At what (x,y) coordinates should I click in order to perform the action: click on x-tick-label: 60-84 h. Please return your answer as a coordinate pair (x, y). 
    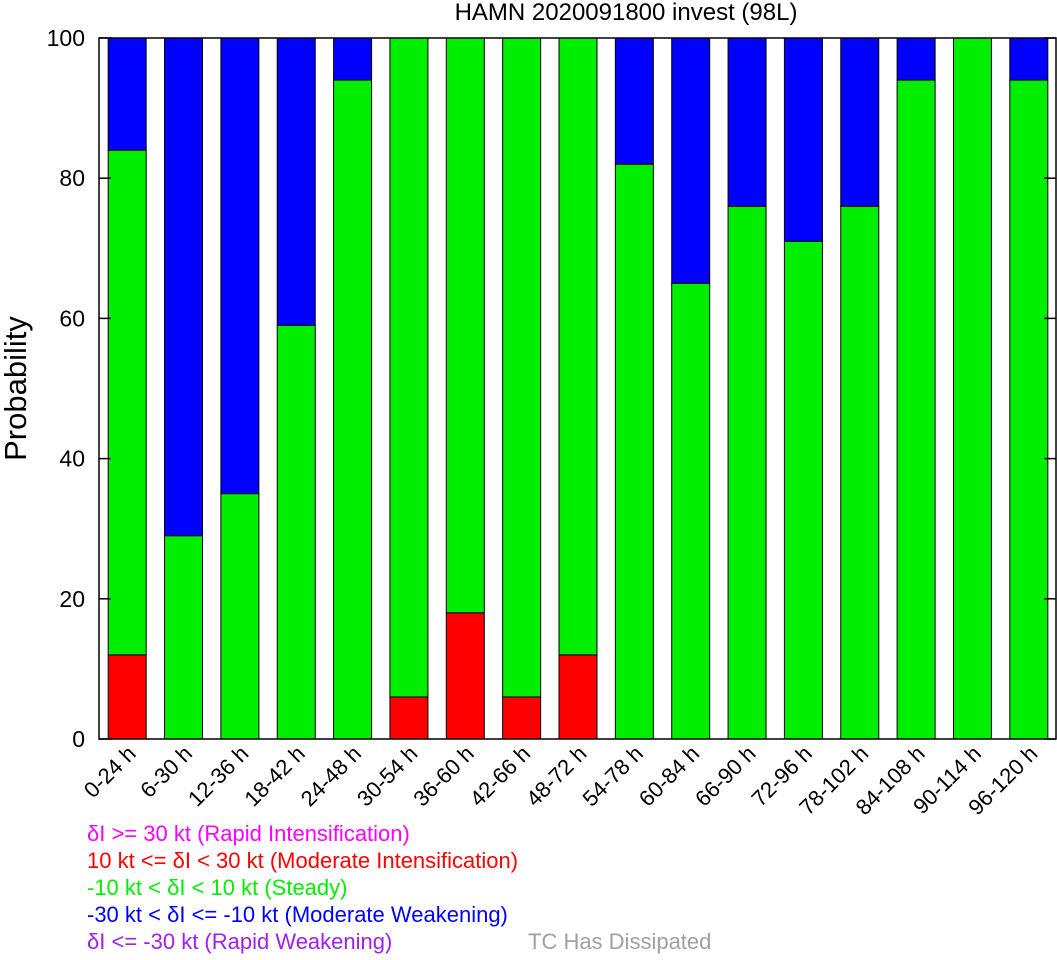
    Looking at the image, I should click on (669, 776).